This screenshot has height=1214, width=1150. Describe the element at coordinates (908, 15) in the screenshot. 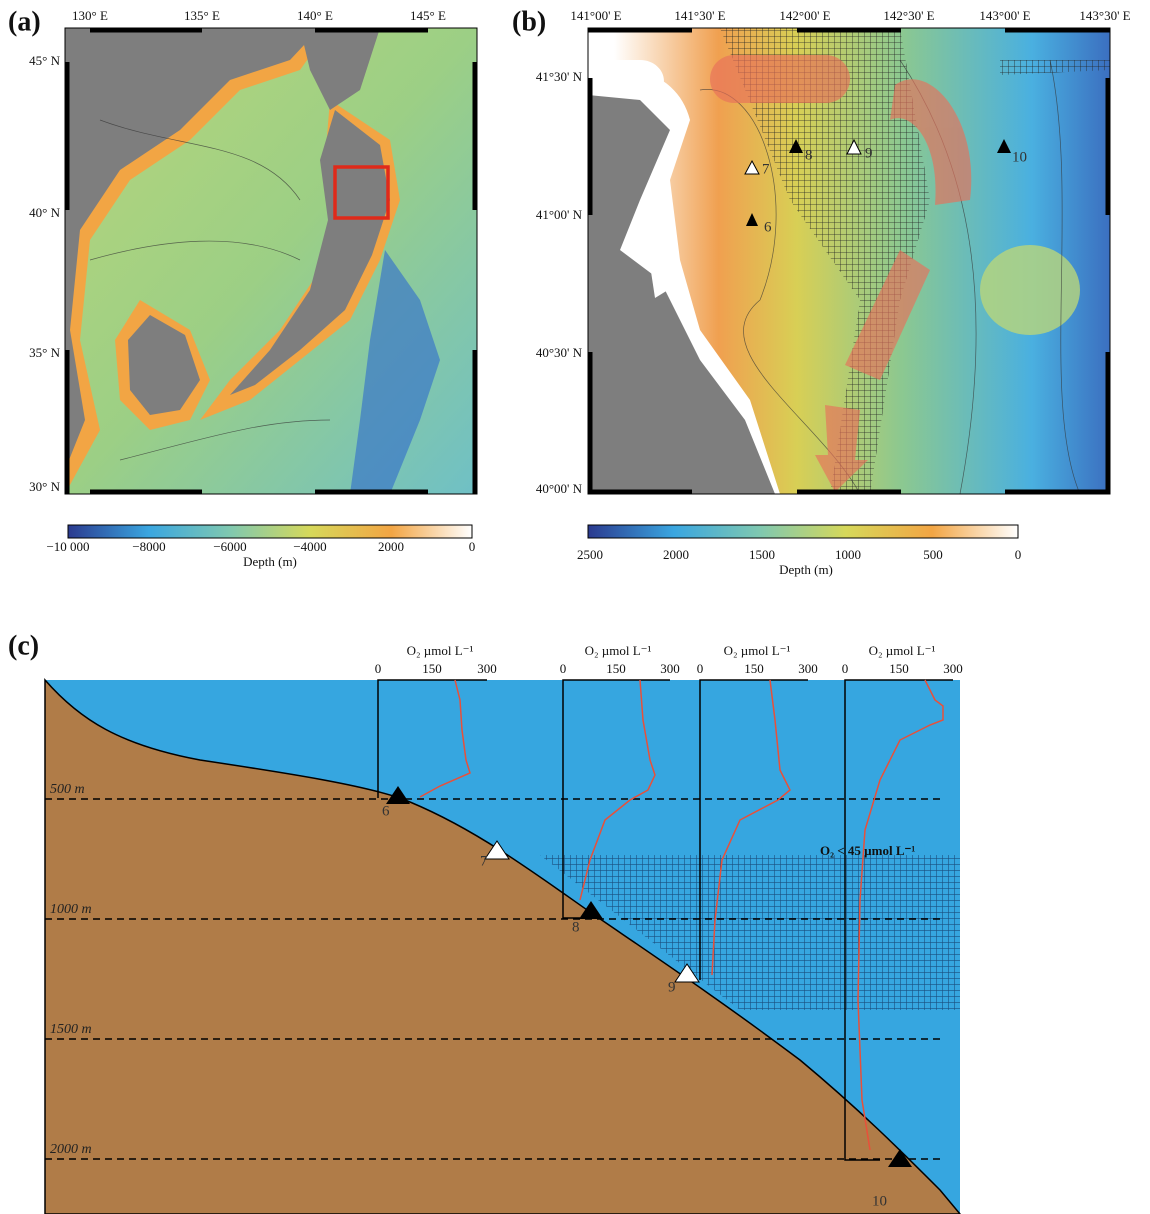

I see `lon-tick: 142°30' E` at that location.